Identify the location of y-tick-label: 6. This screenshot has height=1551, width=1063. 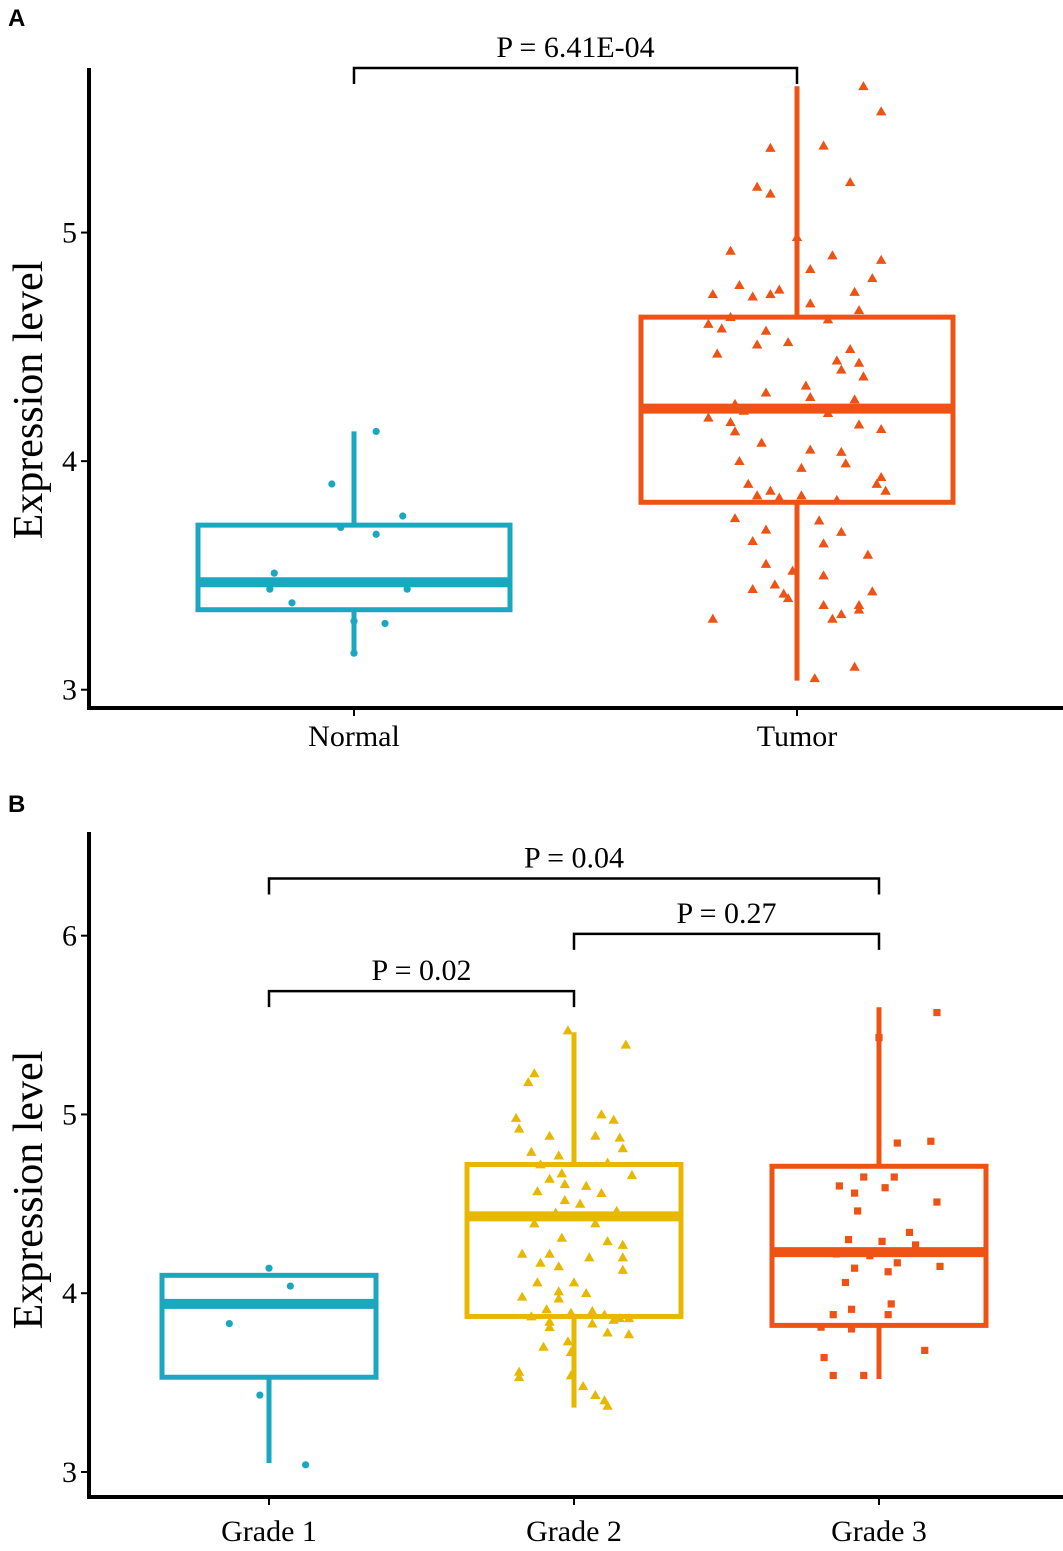
(69, 936).